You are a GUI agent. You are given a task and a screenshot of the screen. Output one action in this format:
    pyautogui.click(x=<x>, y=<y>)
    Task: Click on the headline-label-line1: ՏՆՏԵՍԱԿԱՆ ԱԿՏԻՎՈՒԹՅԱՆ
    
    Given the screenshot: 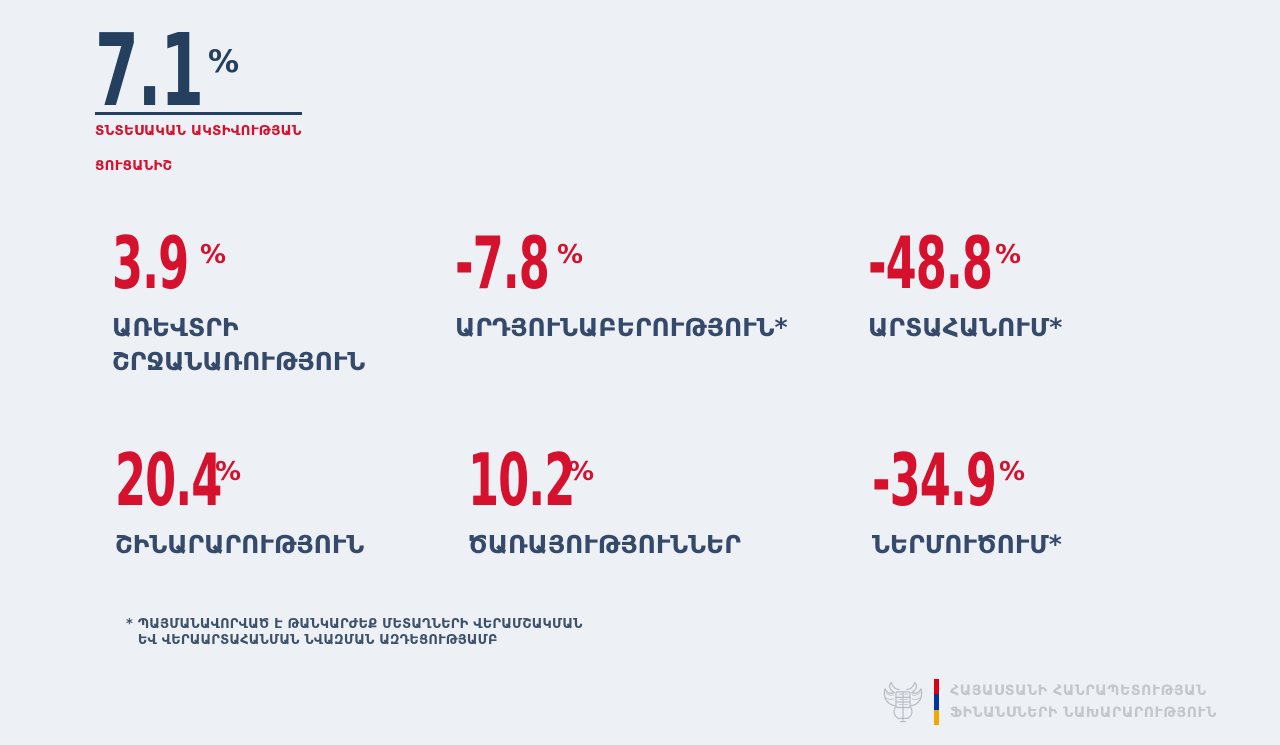 What is the action you would take?
    pyautogui.click(x=198, y=131)
    